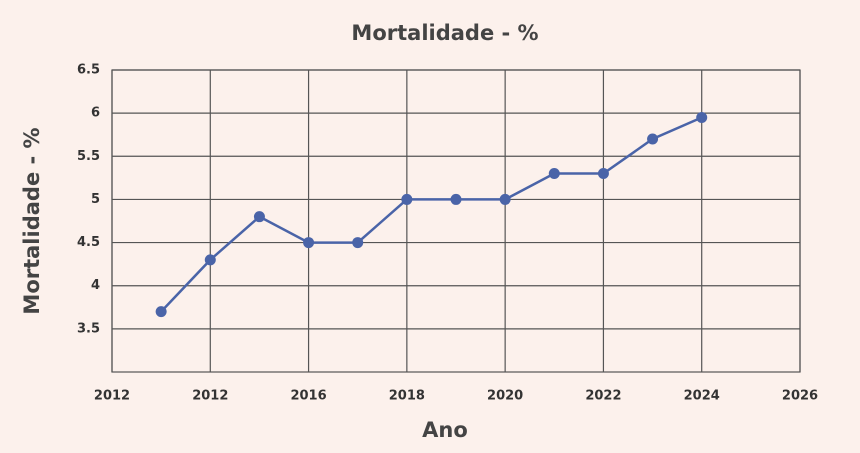  What do you see at coordinates (88, 242) in the screenshot?
I see `y-tick-label: 4.5` at bounding box center [88, 242].